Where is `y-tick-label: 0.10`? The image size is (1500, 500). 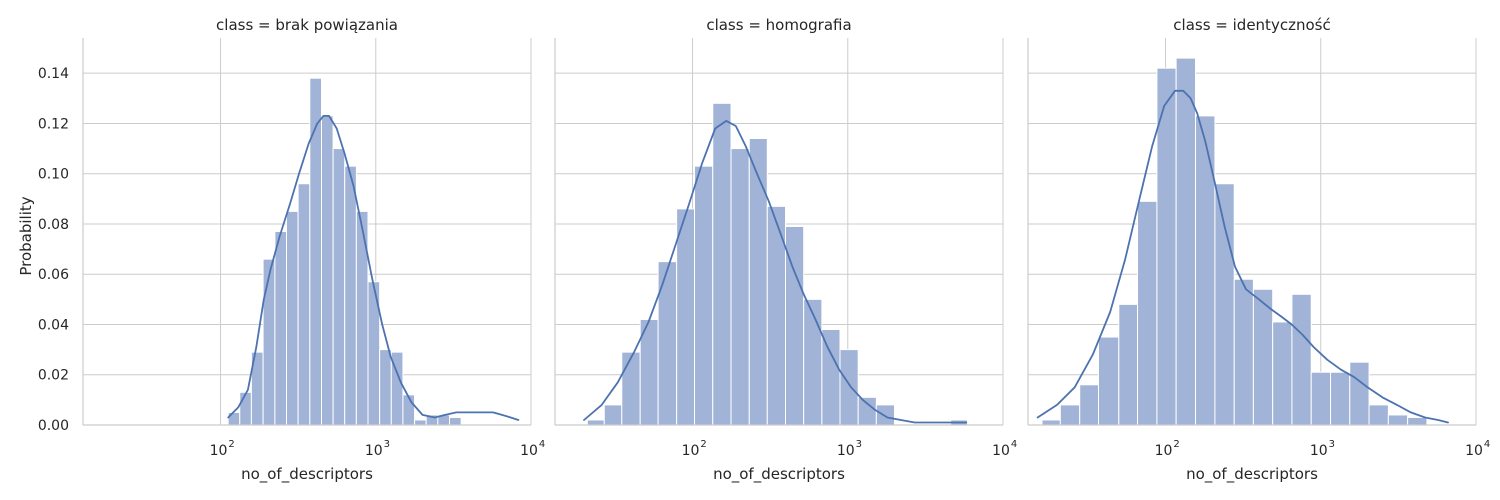
y-tick-label: 0.10 is located at coordinates (53, 175).